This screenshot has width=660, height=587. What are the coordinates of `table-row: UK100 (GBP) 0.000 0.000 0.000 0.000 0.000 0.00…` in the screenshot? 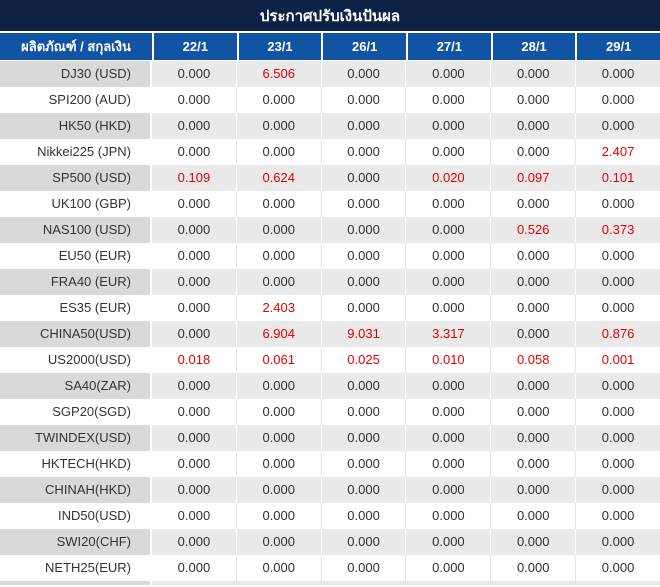 It's located at (330, 204).